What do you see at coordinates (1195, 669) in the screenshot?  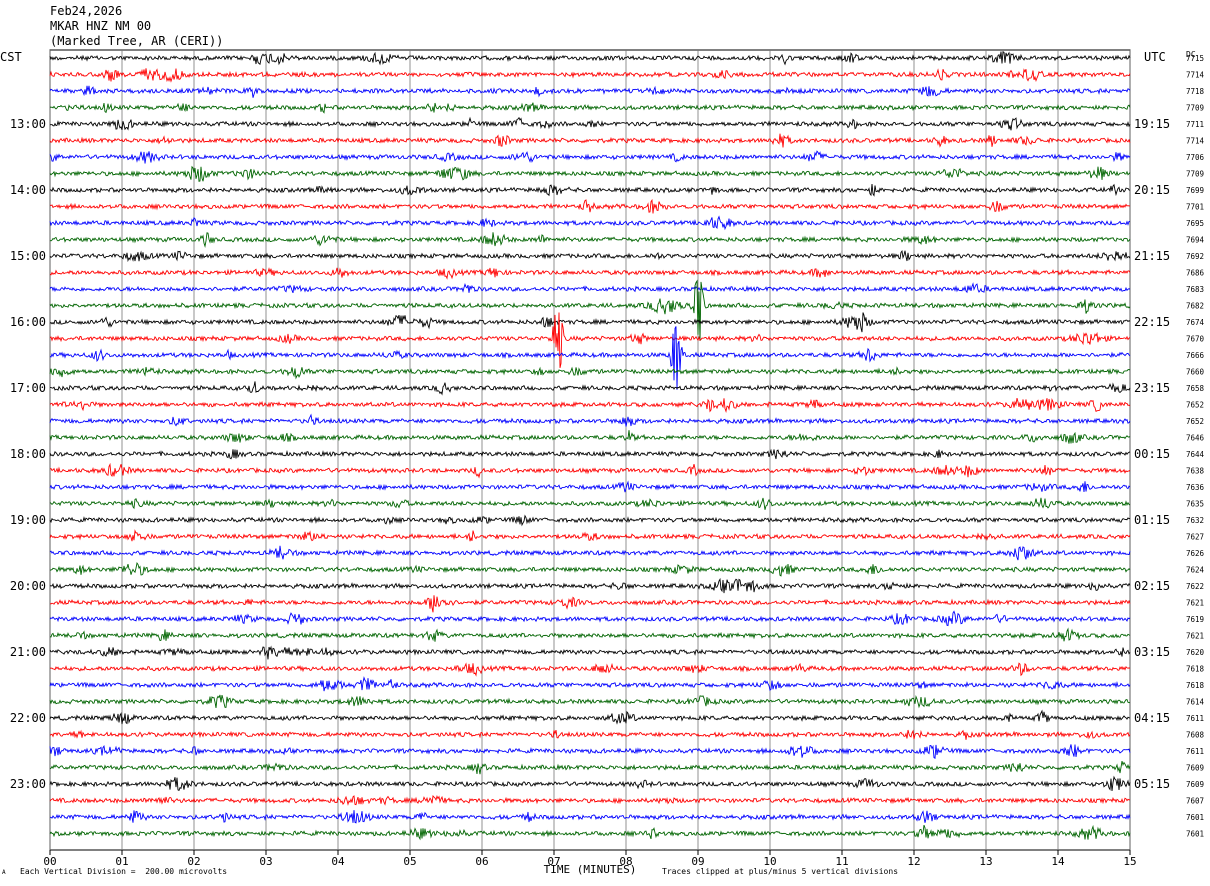 I see `dc-offset-label-38: 7618` at bounding box center [1195, 669].